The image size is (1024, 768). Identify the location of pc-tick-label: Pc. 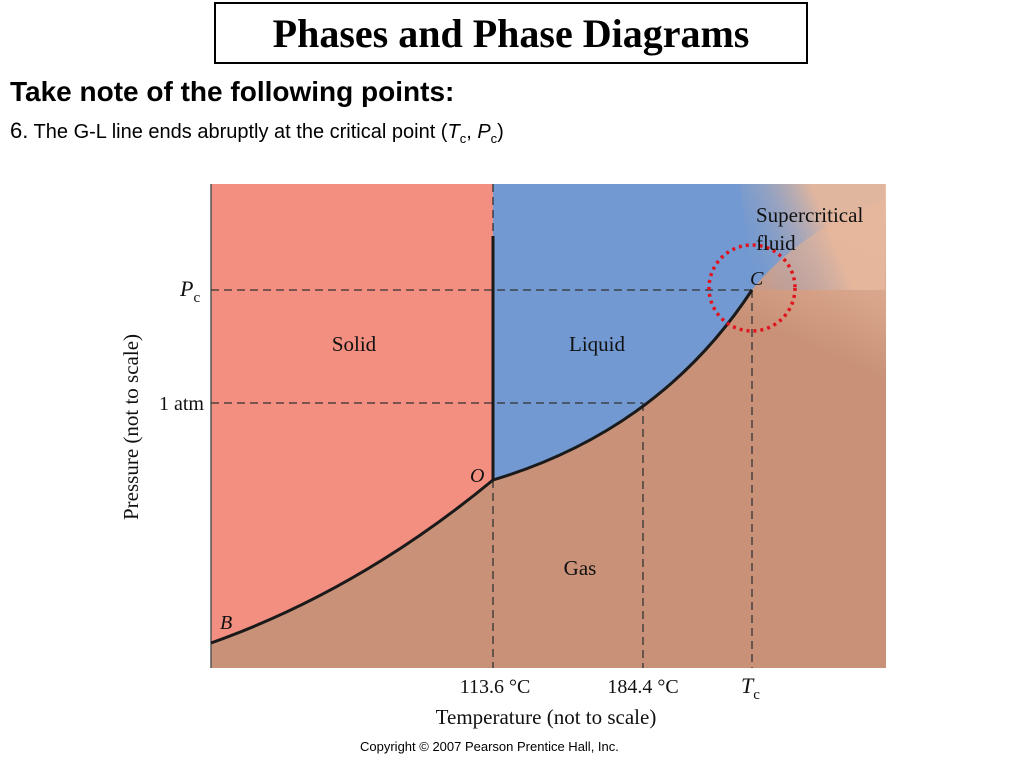
(189, 291).